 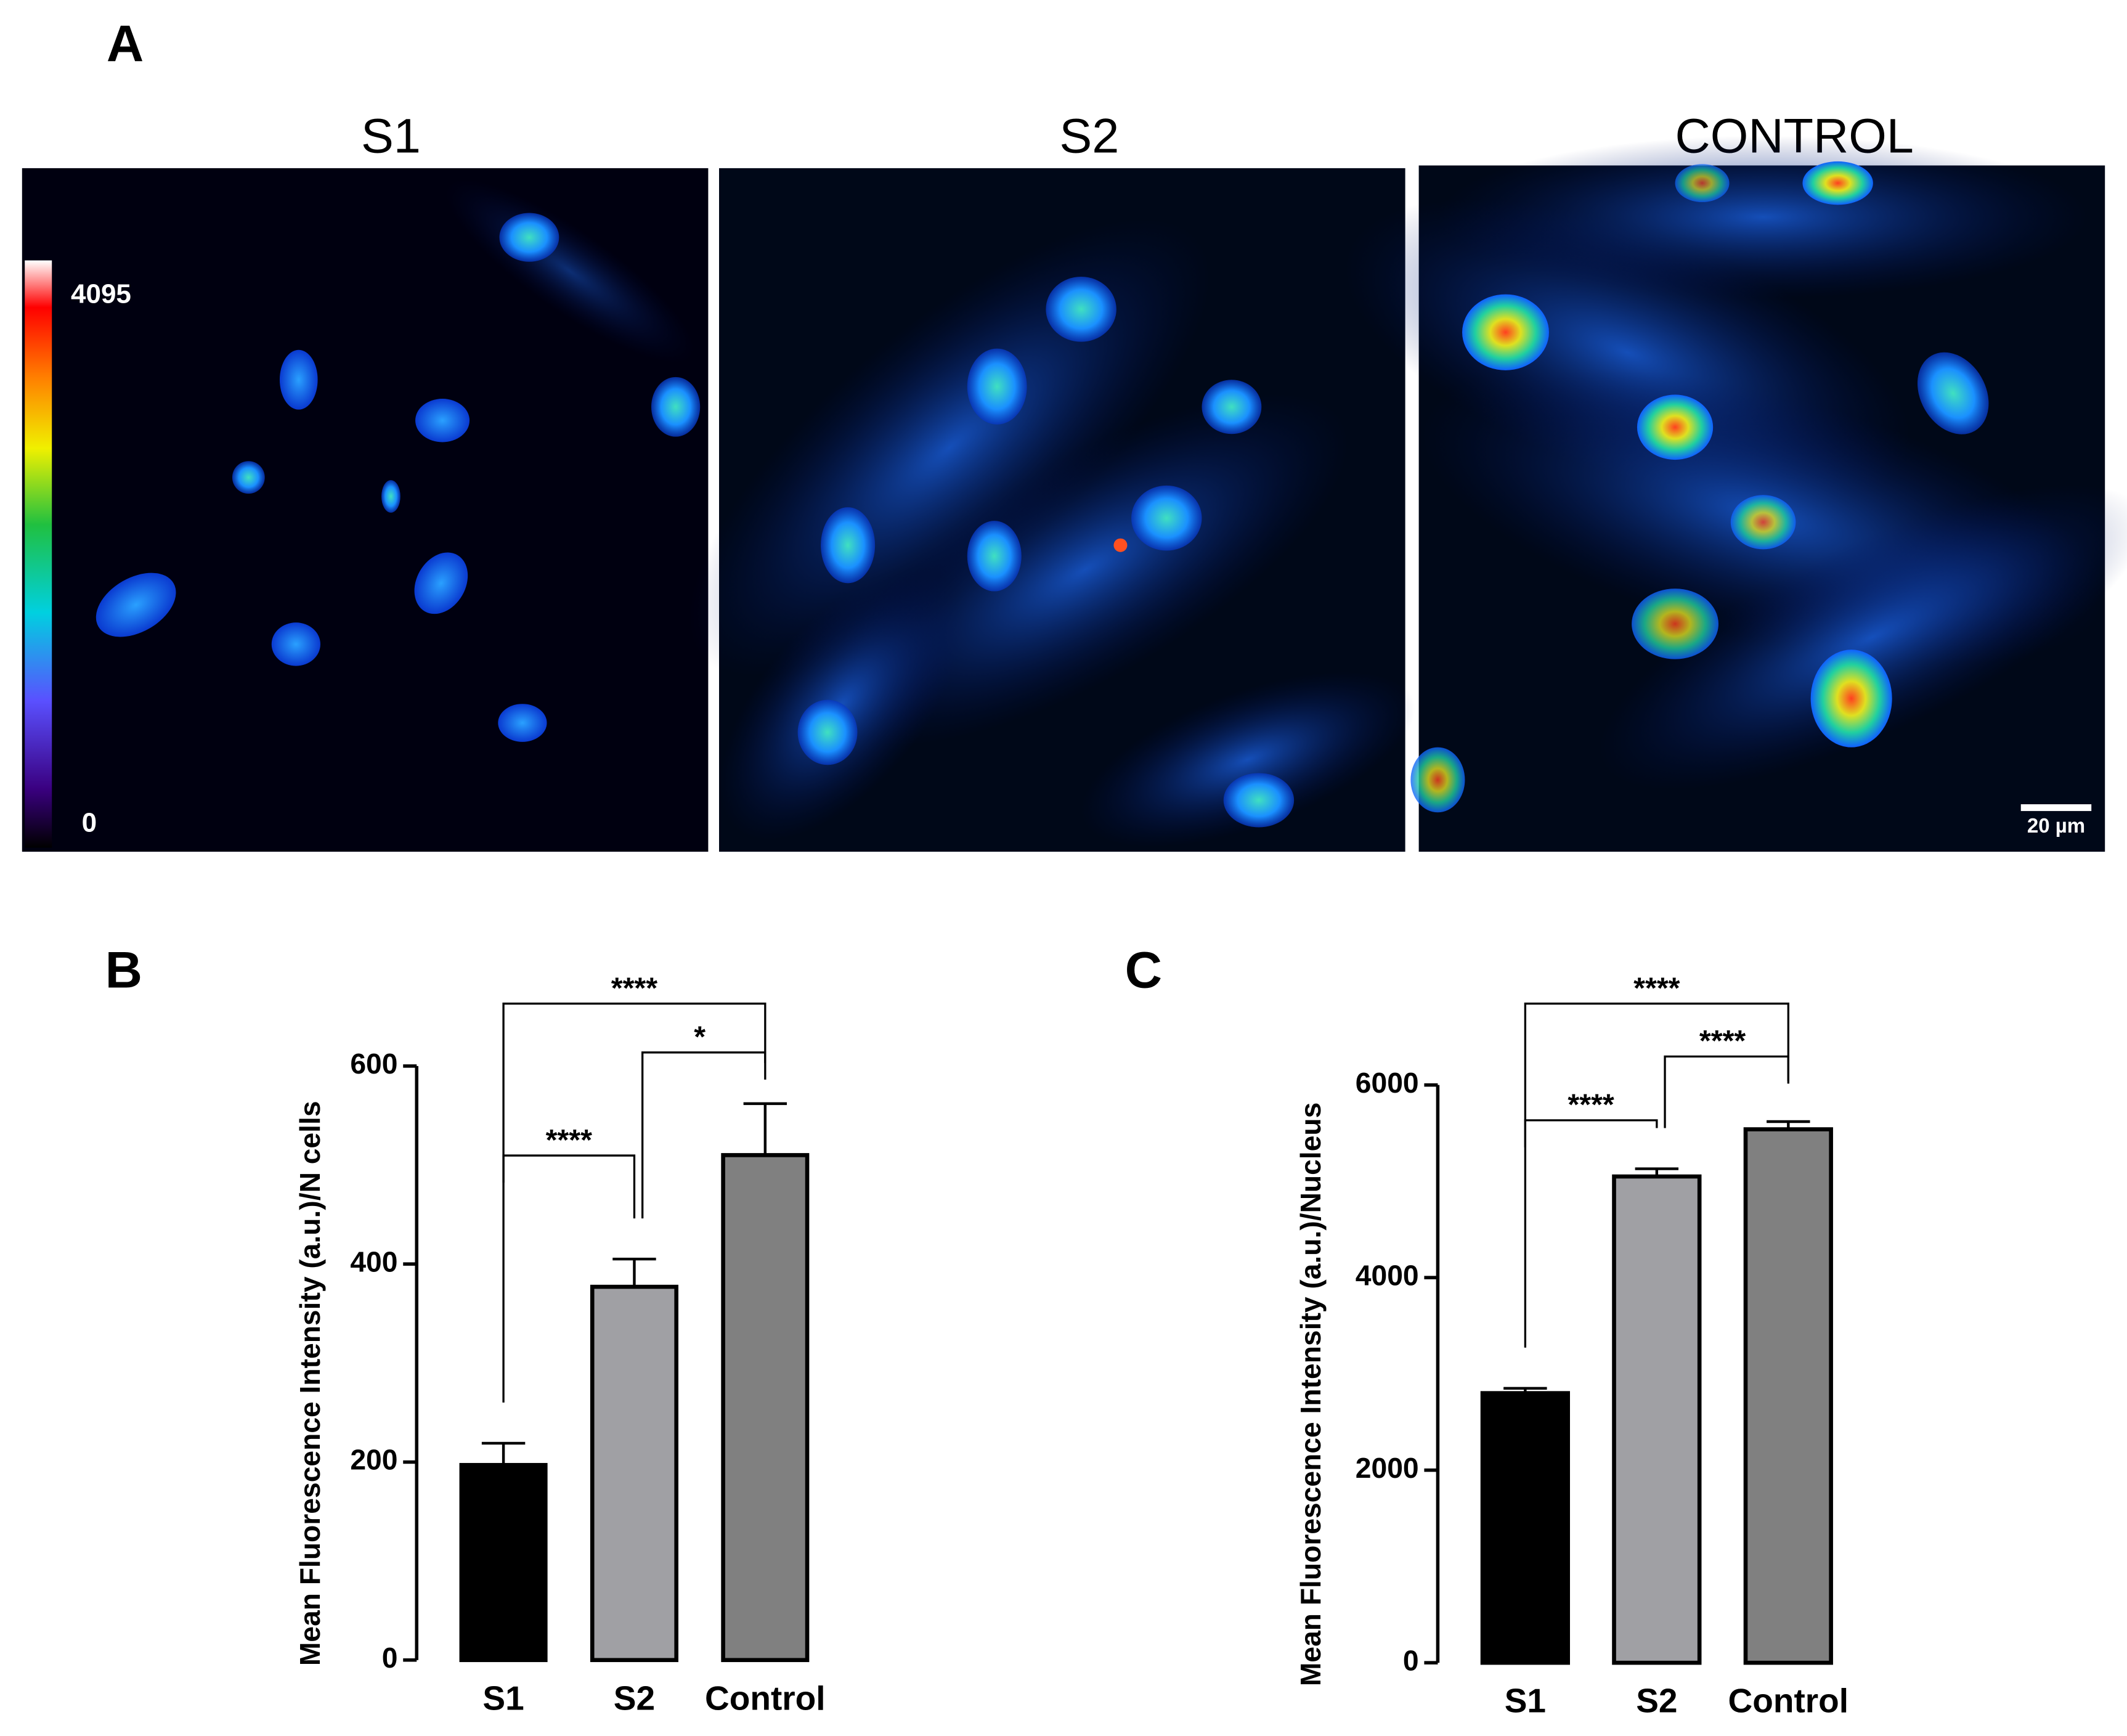 I want to click on y-tick-label: 200, so click(x=373, y=1460).